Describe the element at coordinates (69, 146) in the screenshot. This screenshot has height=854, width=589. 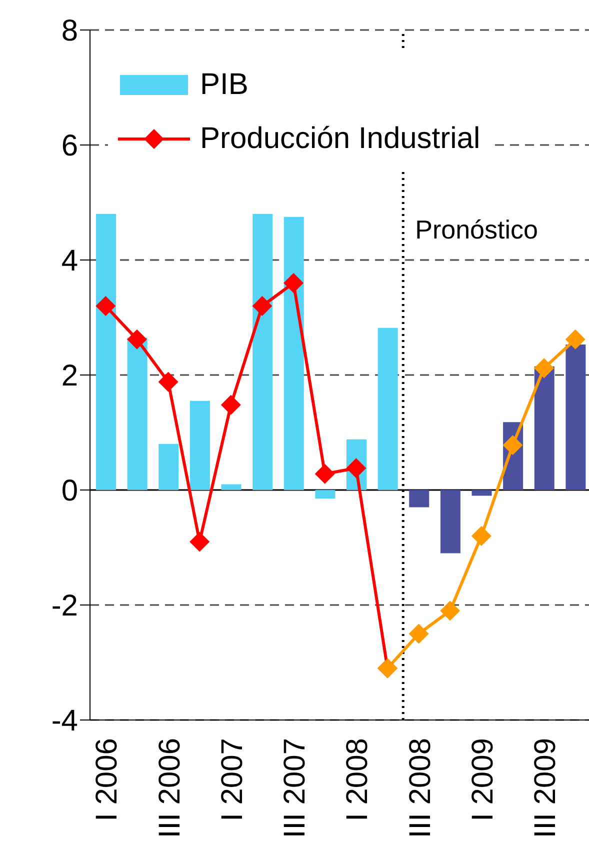
I see `y-tick-label: 6` at that location.